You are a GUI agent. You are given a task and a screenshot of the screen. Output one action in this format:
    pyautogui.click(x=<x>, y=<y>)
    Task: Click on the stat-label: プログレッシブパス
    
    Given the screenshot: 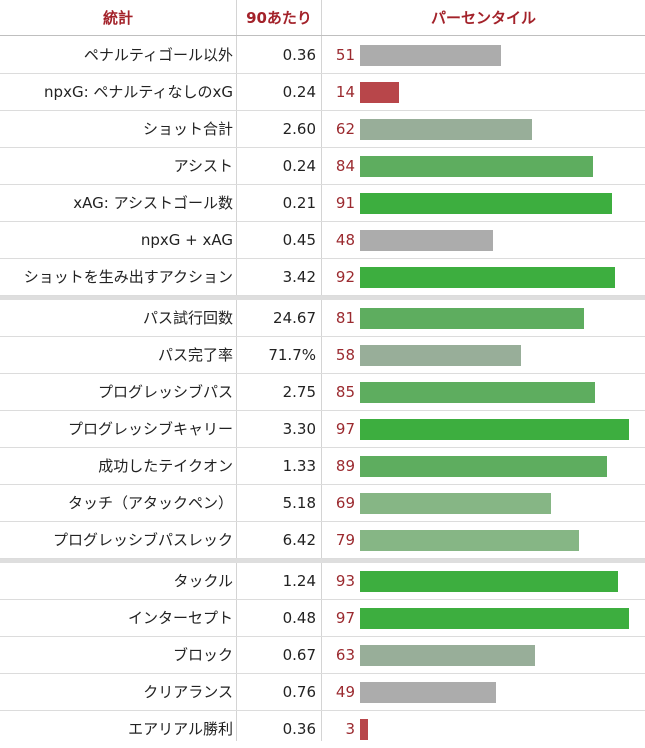 What is the action you would take?
    pyautogui.click(x=165, y=392)
    